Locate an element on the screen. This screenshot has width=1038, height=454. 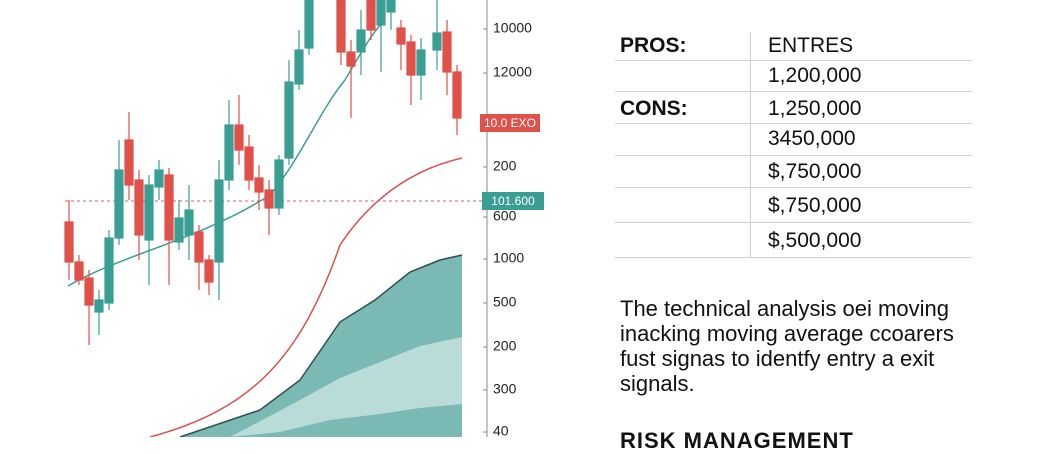
price-tag: 101.600 is located at coordinates (513, 201).